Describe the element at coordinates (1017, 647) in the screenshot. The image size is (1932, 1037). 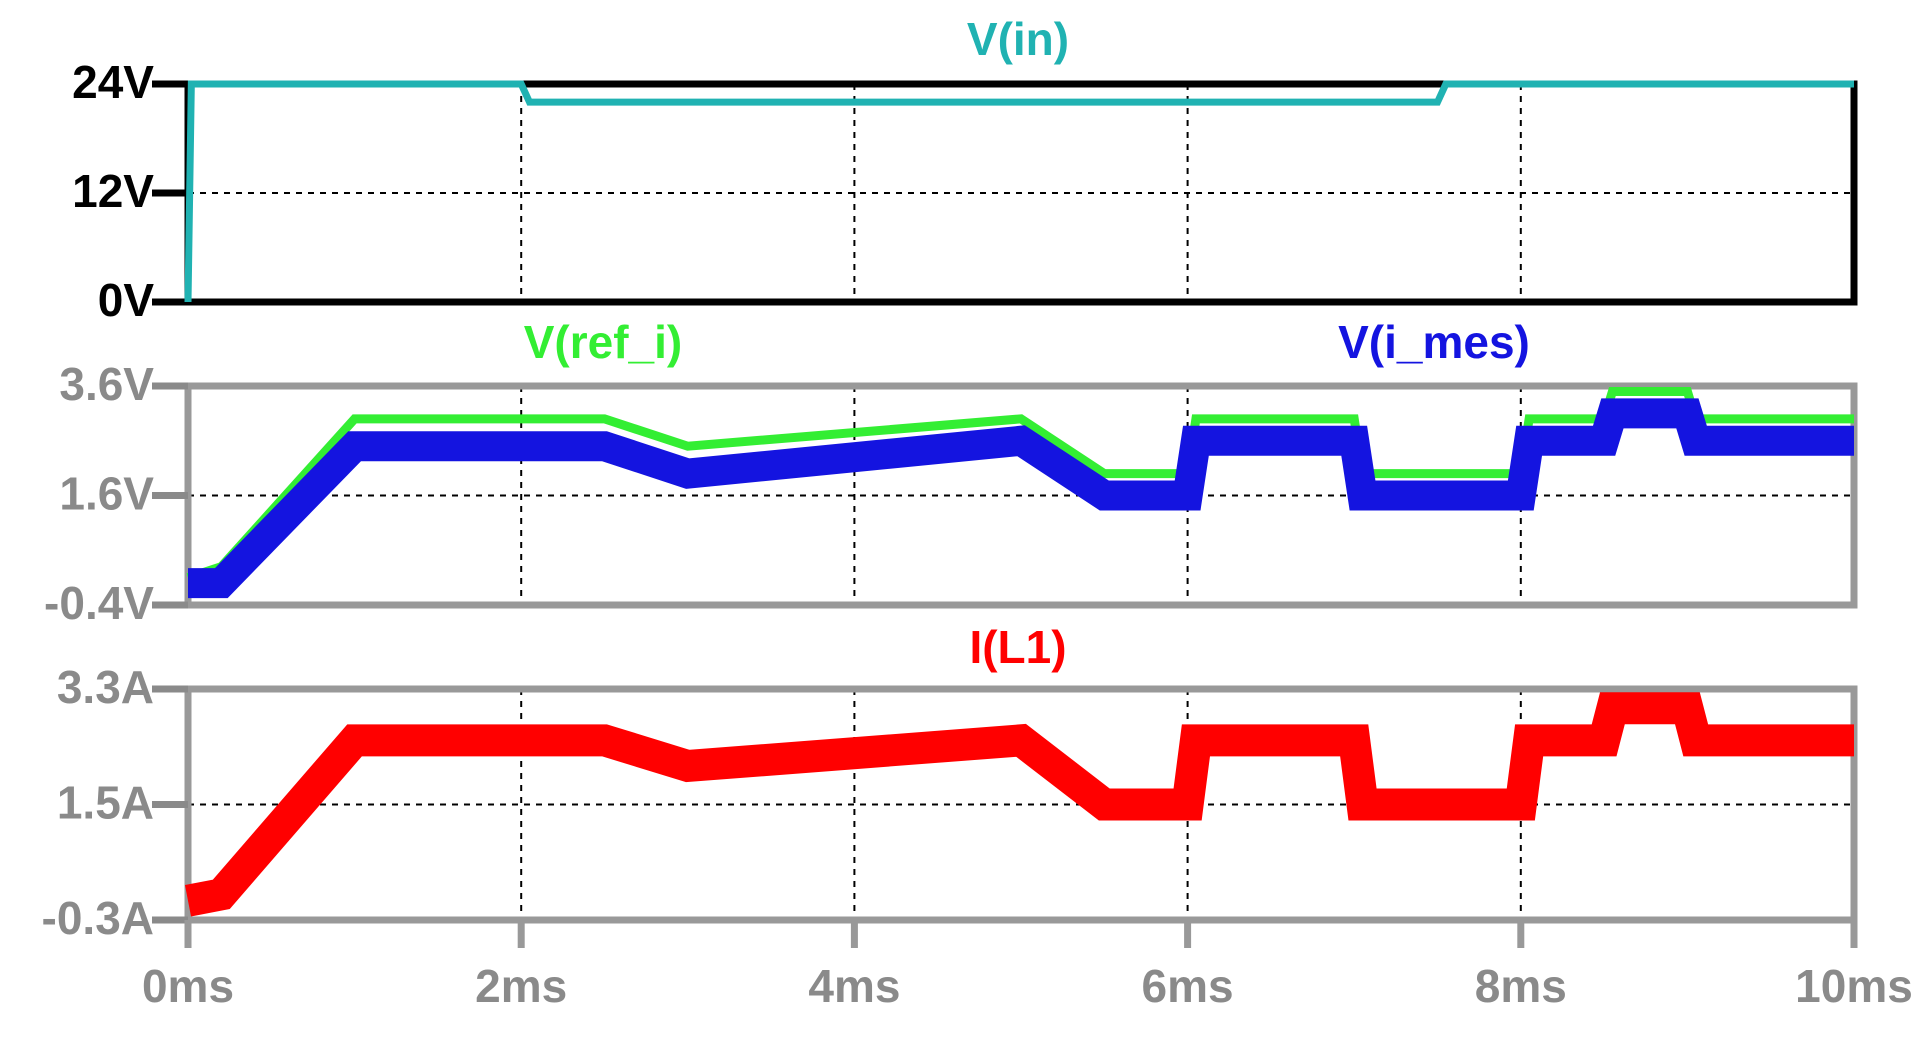
I see `series-label: I(L1)` at that location.